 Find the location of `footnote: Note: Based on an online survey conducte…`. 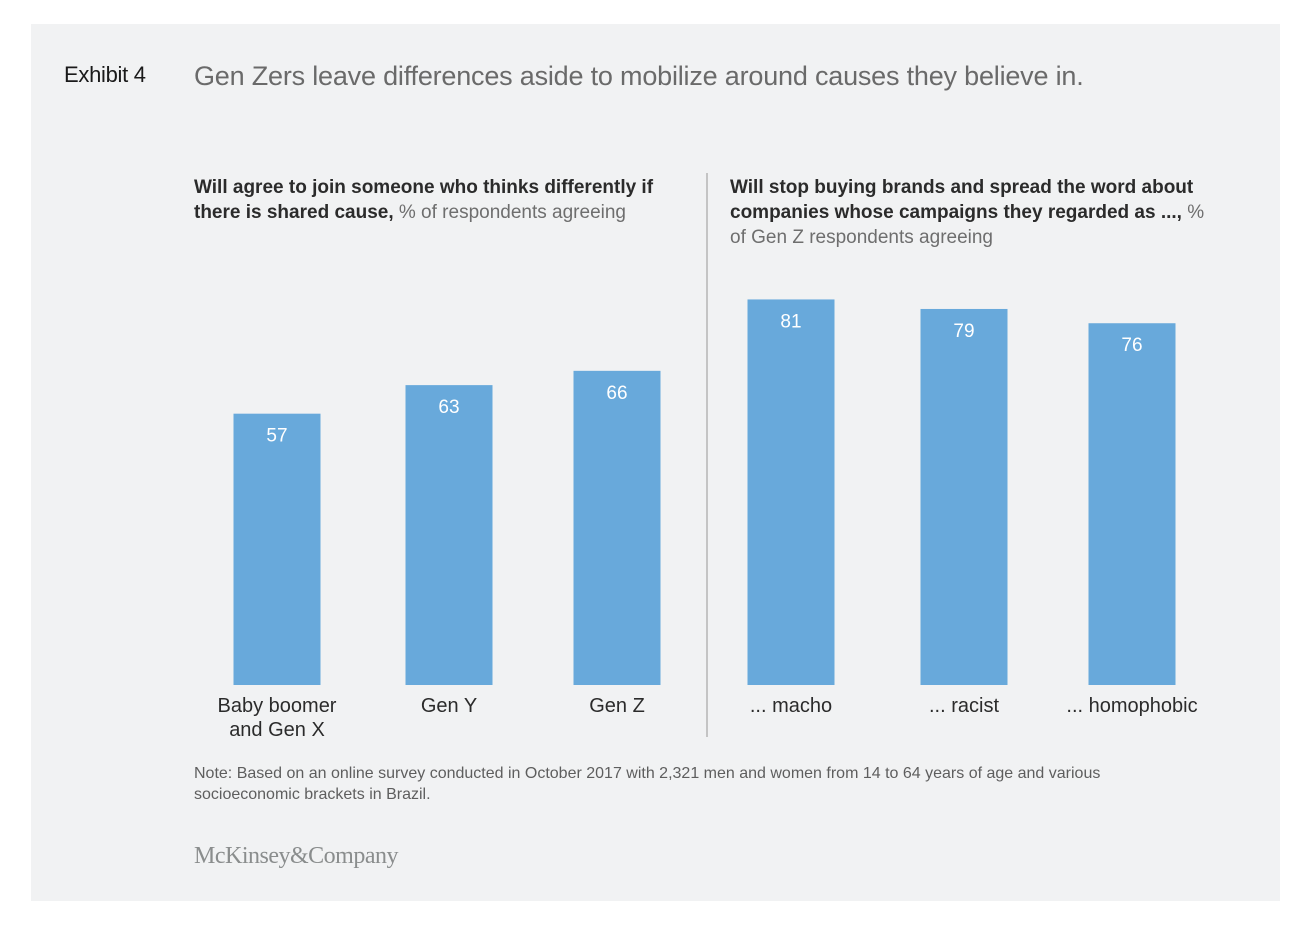

footnote: Note: Based on an online survey conducte… is located at coordinates (647, 784).